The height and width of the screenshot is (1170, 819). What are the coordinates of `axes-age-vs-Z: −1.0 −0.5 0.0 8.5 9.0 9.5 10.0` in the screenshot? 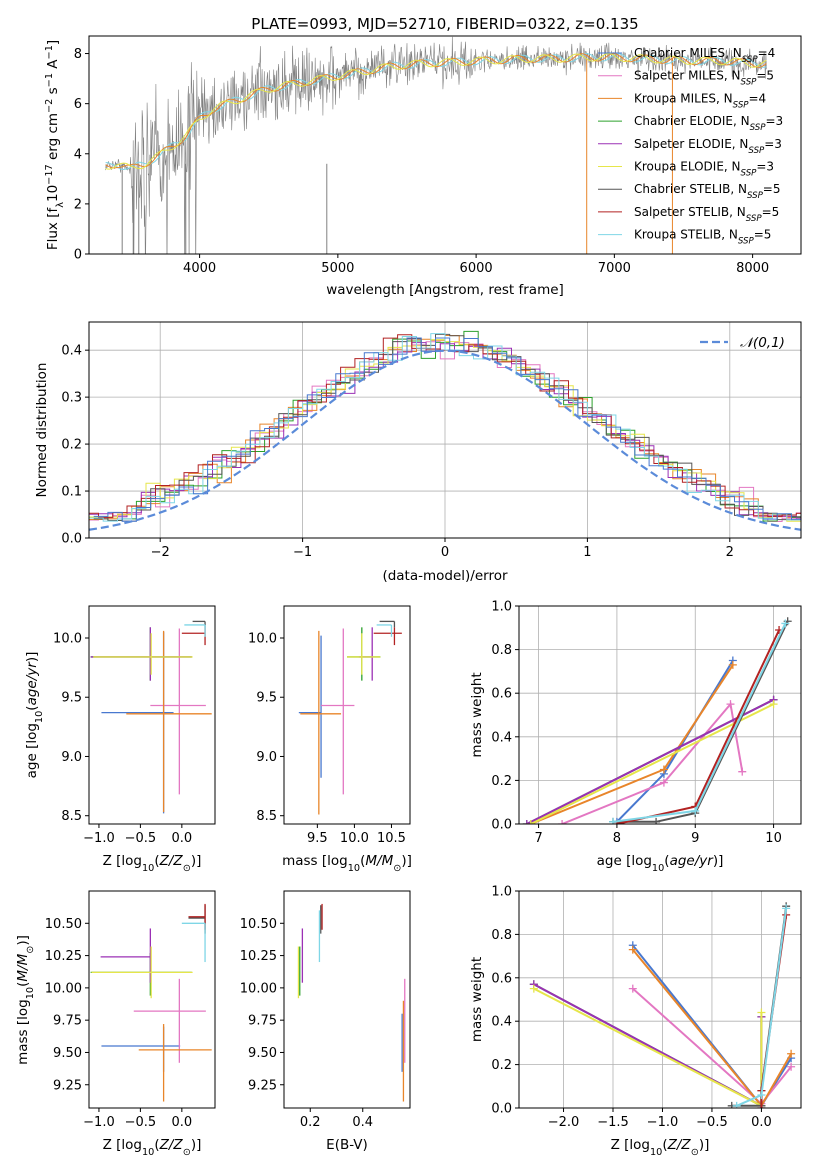 It's located at (134, 725).